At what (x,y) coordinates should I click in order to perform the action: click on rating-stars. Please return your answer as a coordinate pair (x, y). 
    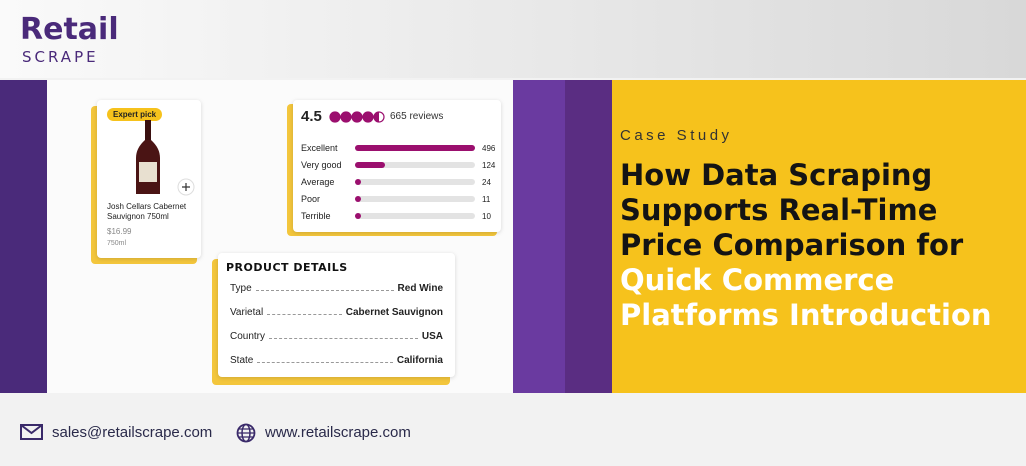
    Looking at the image, I should click on (357, 117).